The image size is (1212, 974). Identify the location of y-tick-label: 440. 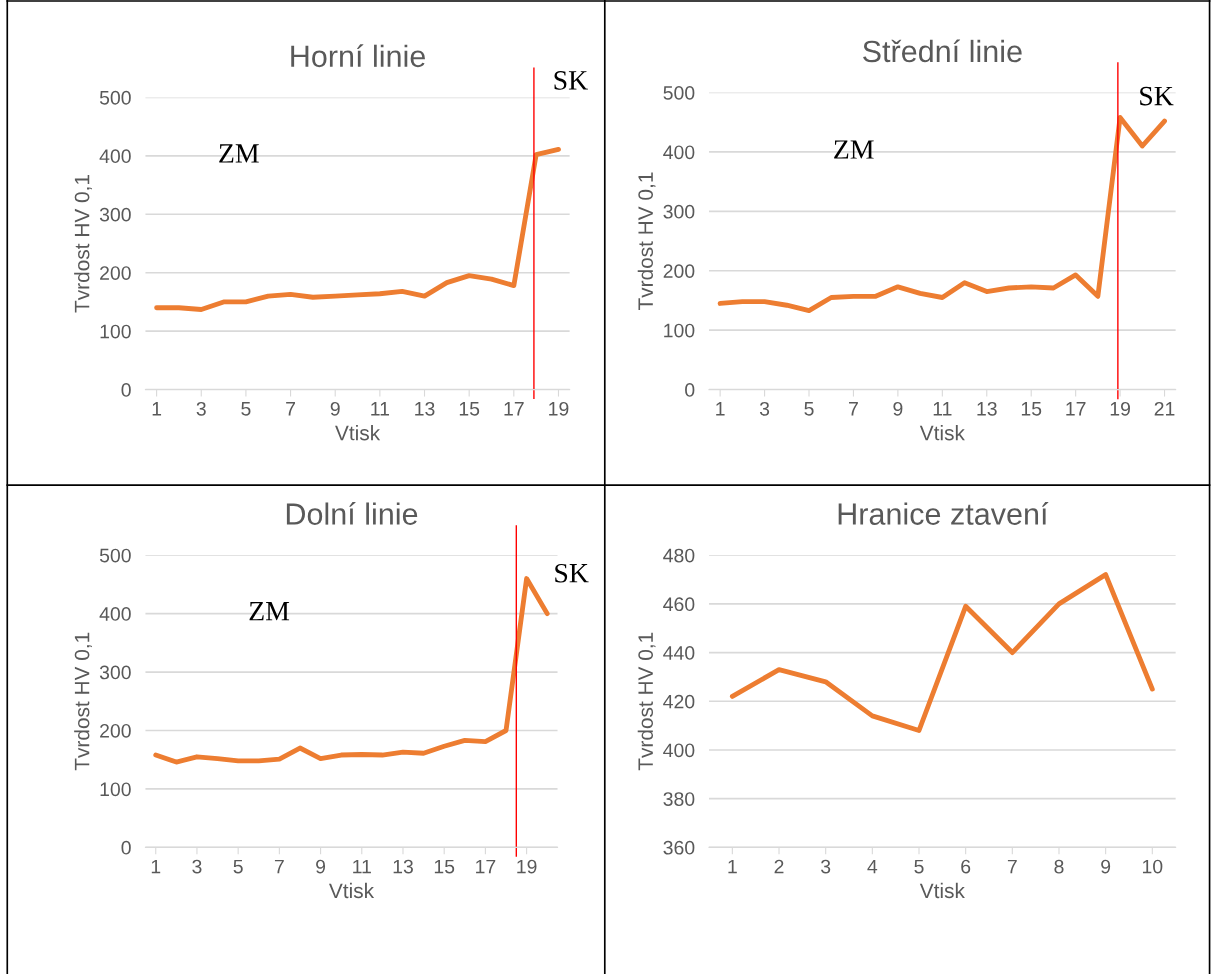
(679, 653).